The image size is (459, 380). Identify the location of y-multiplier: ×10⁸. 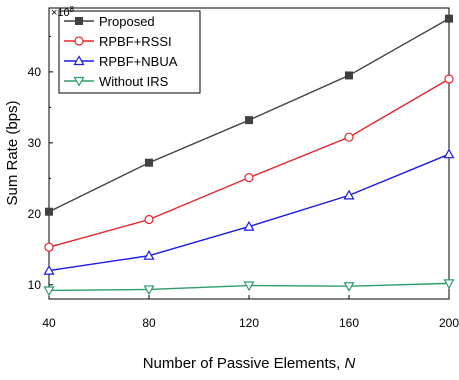
(63, 12).